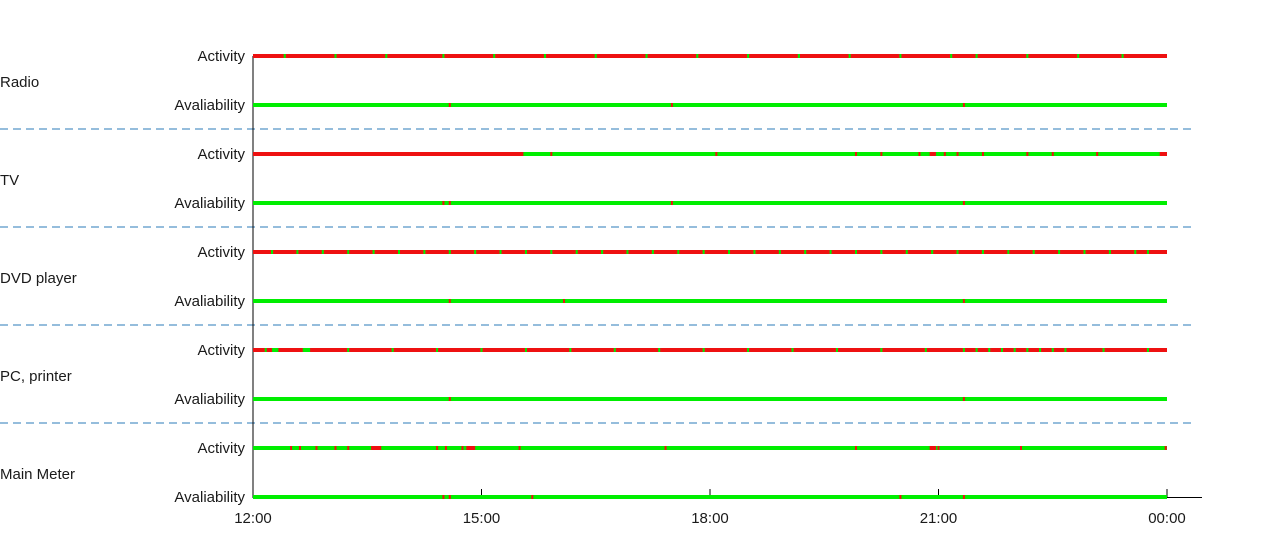 The image size is (1266, 553). I want to click on x-tick-label: 18:00, so click(710, 518).